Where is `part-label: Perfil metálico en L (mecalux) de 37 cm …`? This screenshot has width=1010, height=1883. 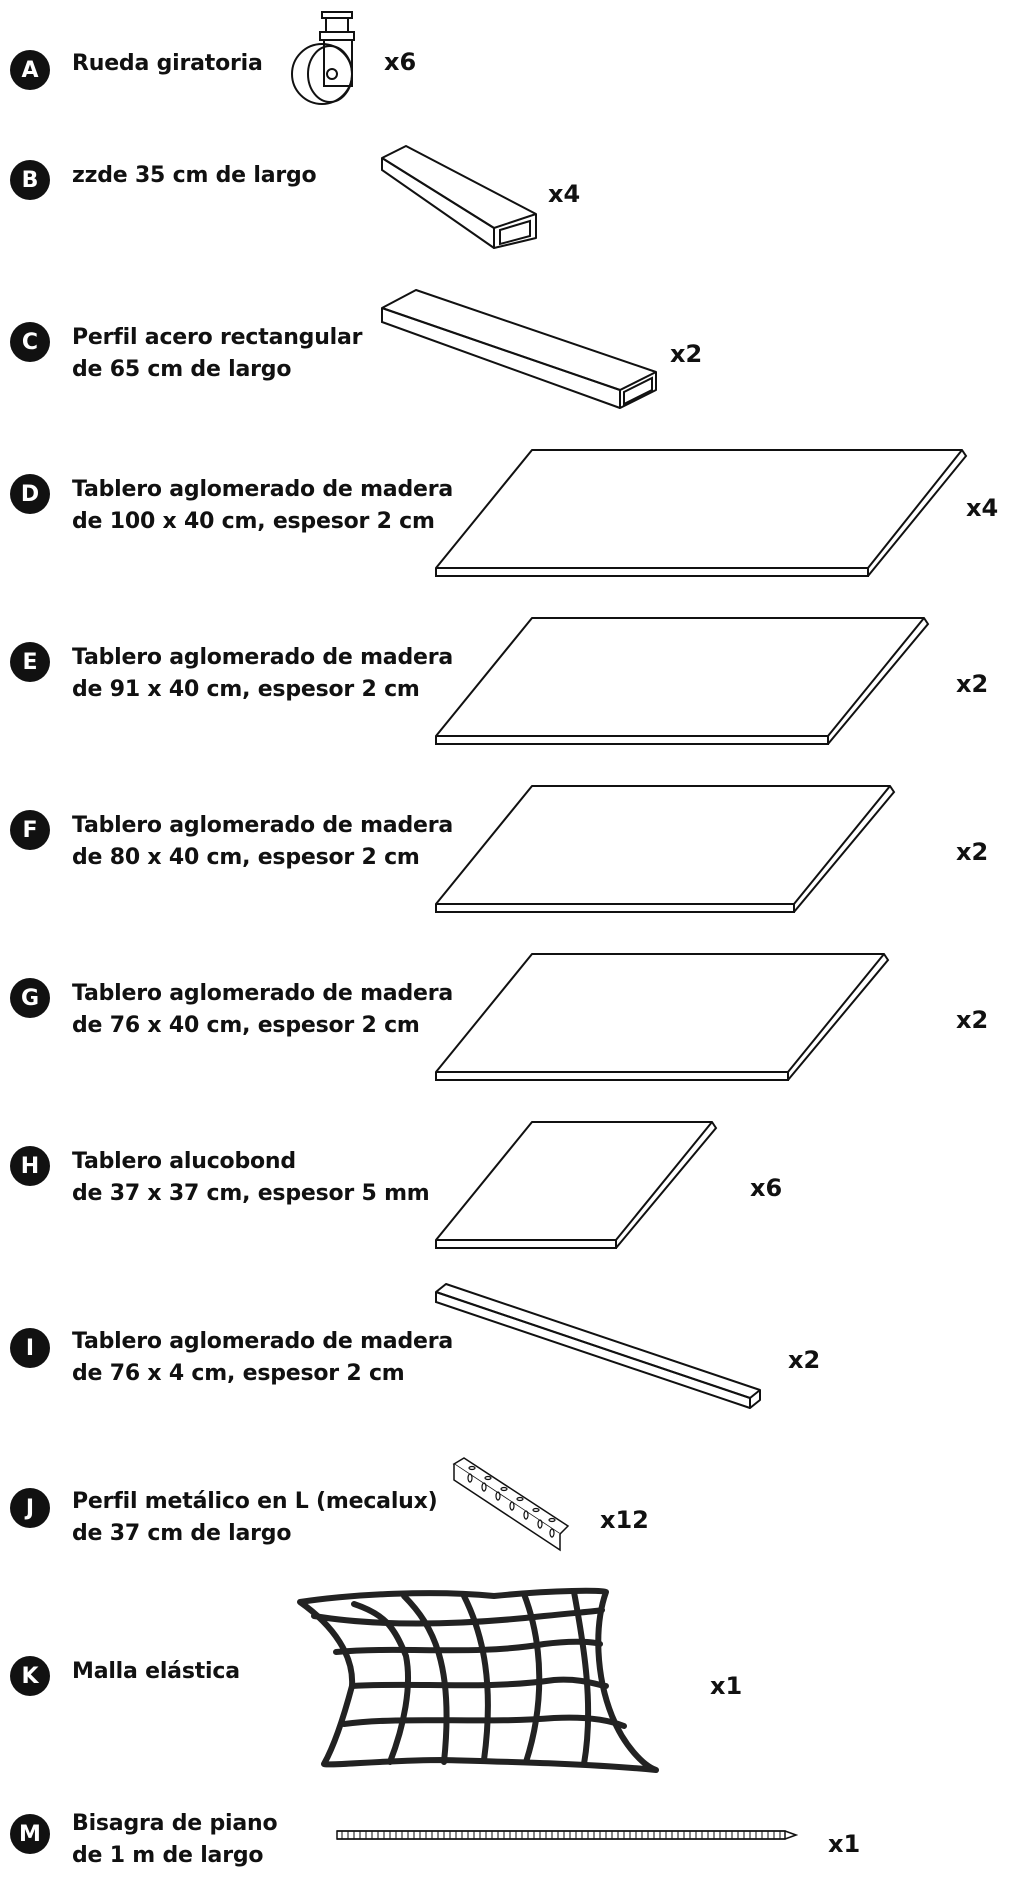 part-label: Perfil metálico en L (mecalux) de 37 cm … is located at coordinates (255, 1518).